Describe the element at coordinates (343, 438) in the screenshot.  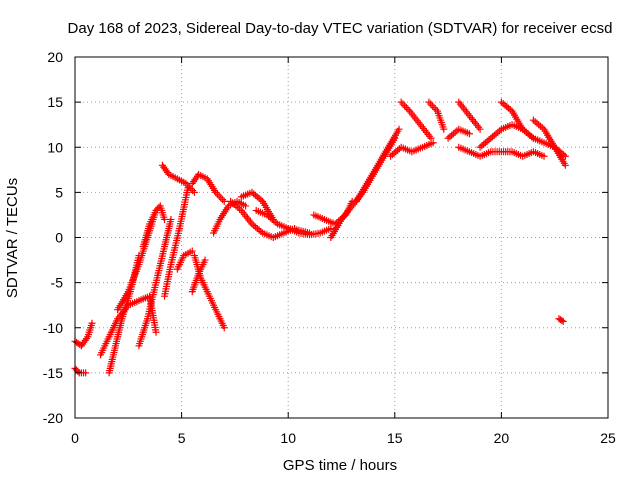
I see `x-tick-labels: 0 5 10 15 20 25` at that location.